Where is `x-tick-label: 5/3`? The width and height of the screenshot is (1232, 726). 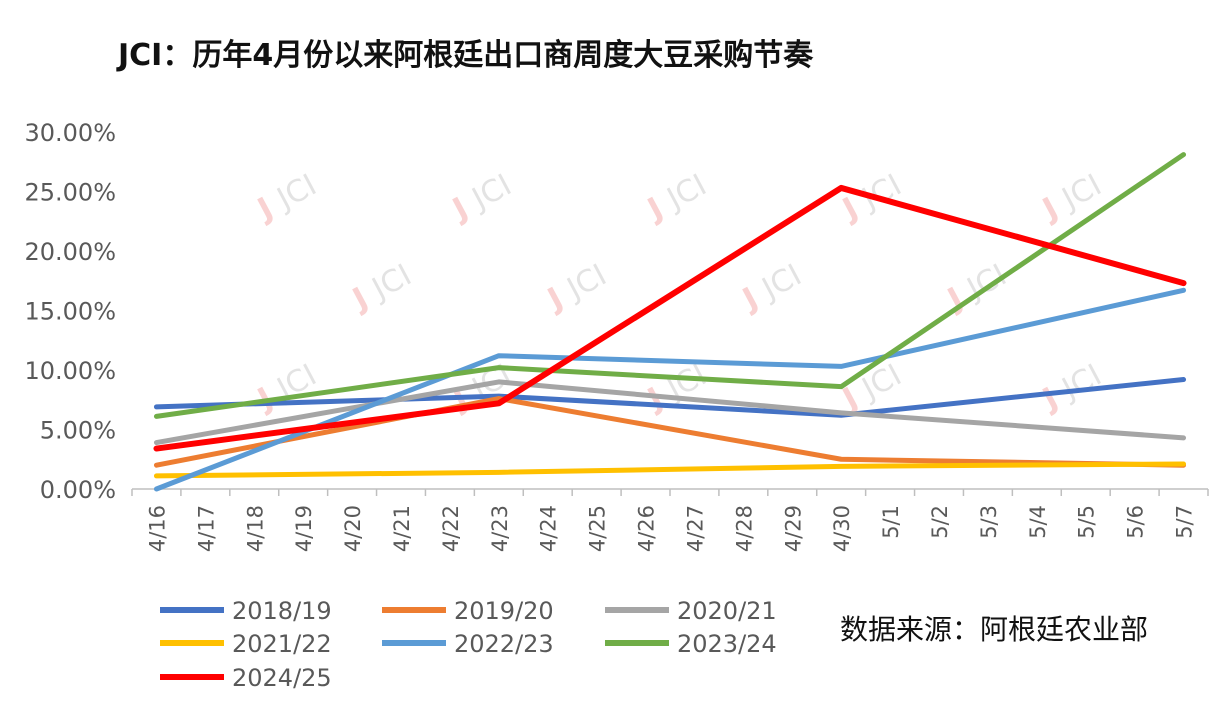 x-tick-label: 5/3 is located at coordinates (989, 522).